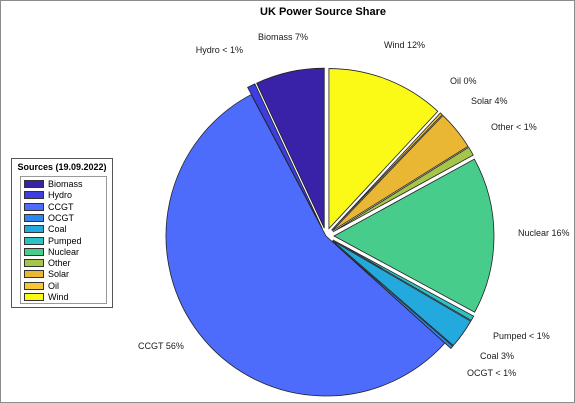  What do you see at coordinates (57, 229) in the screenshot?
I see `legend-label: Coal` at bounding box center [57, 229].